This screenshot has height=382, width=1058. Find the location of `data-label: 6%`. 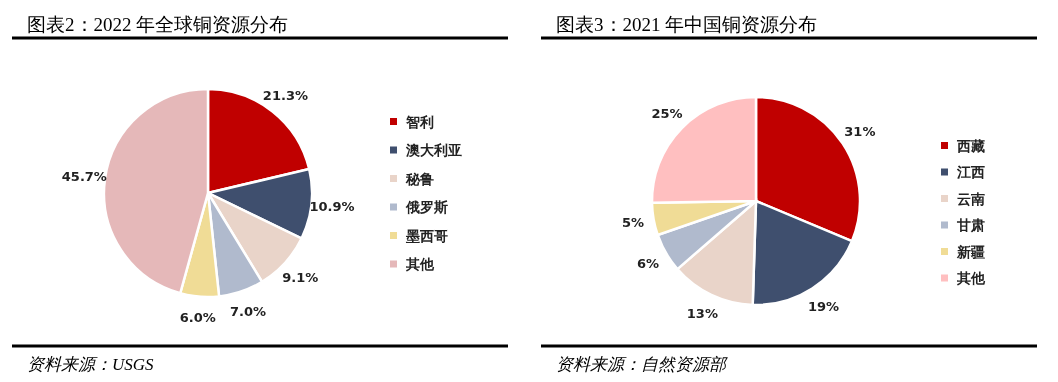

data-label: 6% is located at coordinates (647, 263).